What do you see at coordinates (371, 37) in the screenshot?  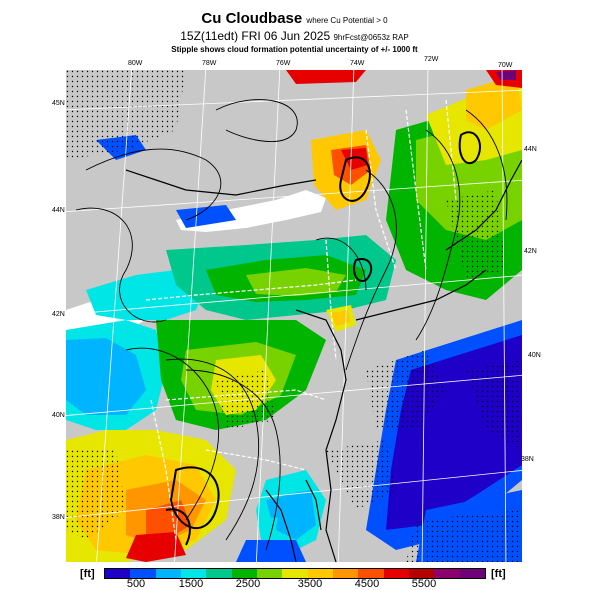 I see `forecast-info: 9hrFcst@0653z RAP` at bounding box center [371, 37].